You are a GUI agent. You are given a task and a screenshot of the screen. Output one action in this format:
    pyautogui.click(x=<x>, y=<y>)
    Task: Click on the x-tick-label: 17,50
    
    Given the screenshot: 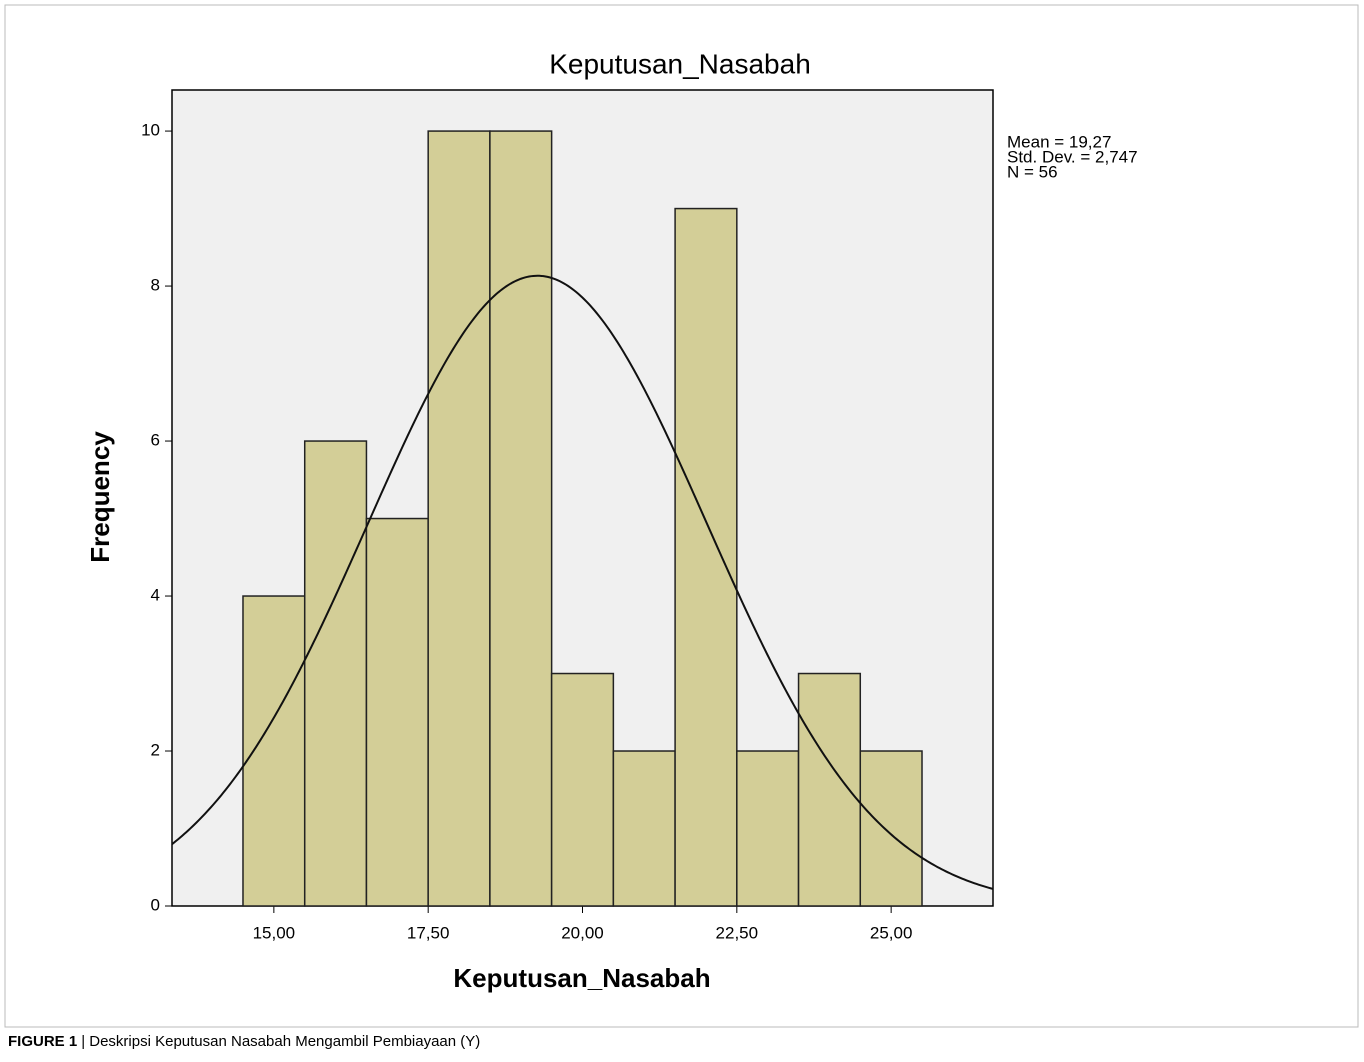 What is the action you would take?
    pyautogui.click(x=428, y=932)
    